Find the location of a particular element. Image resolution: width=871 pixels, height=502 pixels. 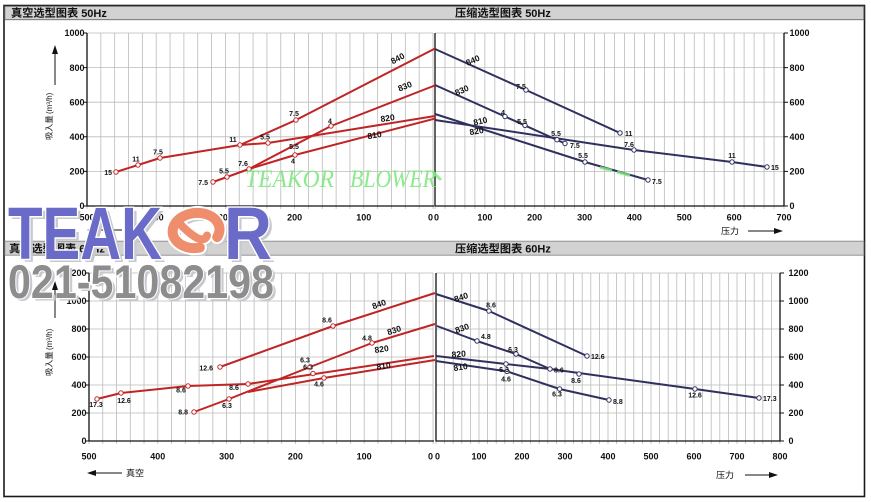

svg-text: TEAKOR is located at coordinates (289, 179).